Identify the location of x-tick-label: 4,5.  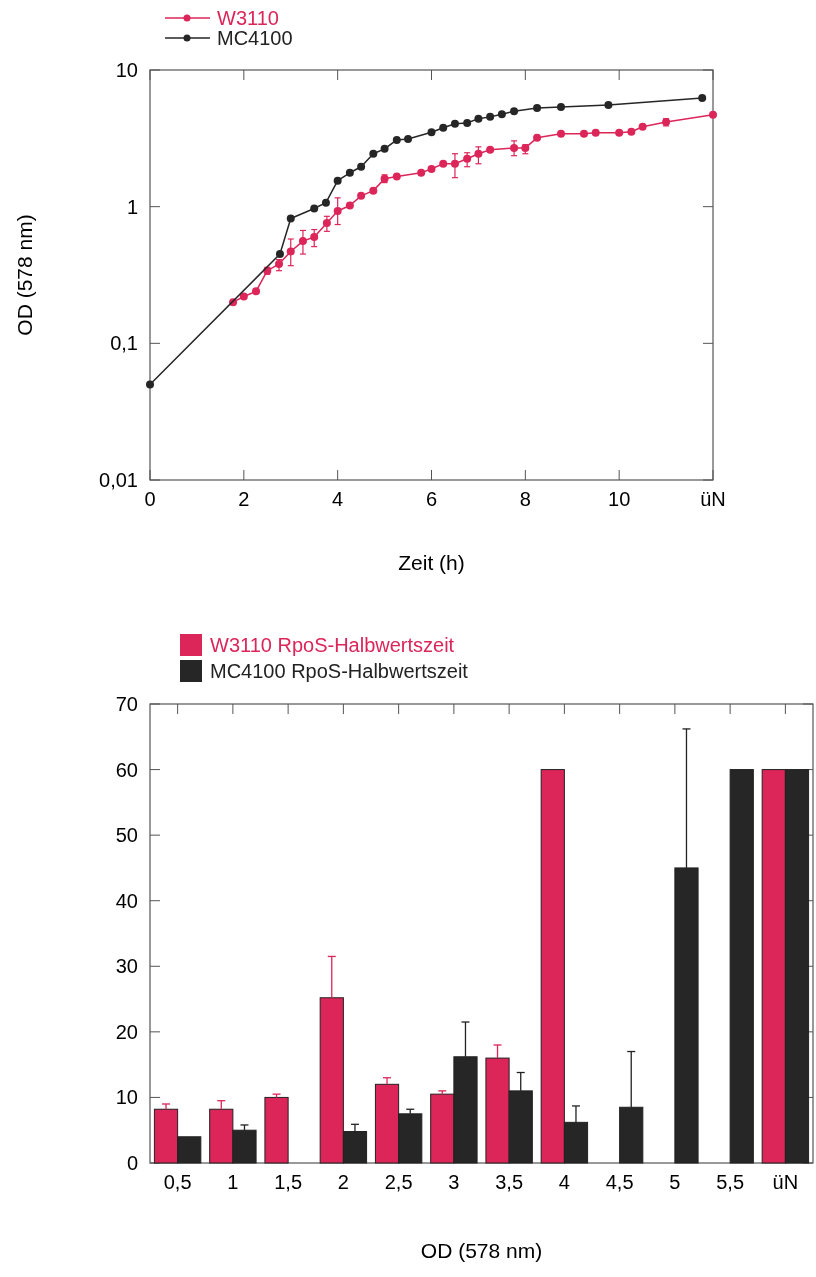
(619, 1182).